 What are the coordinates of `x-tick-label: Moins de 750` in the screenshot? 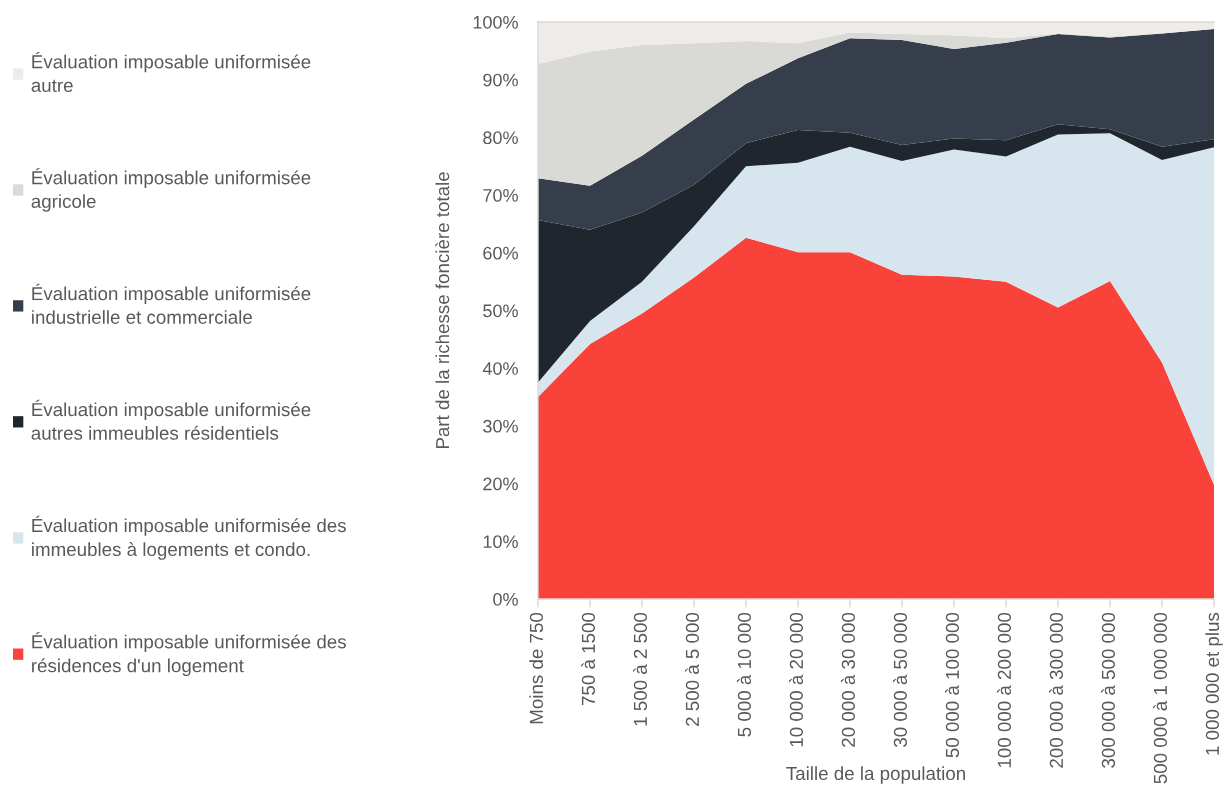 It's located at (536, 668).